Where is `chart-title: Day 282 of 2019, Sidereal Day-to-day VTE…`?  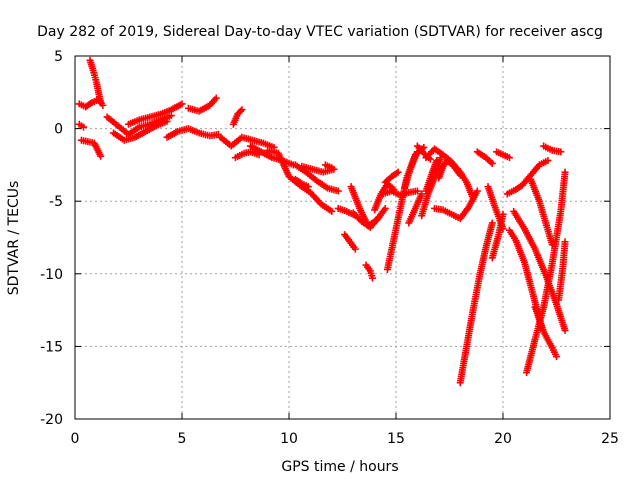 chart-title: Day 282 of 2019, Sidereal Day-to-day VTE… is located at coordinates (320, 32).